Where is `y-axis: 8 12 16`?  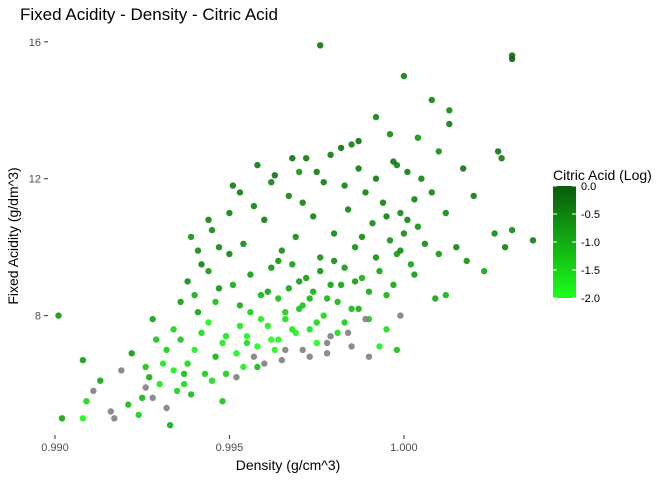 y-axis: 8 12 16 is located at coordinates (38, 180).